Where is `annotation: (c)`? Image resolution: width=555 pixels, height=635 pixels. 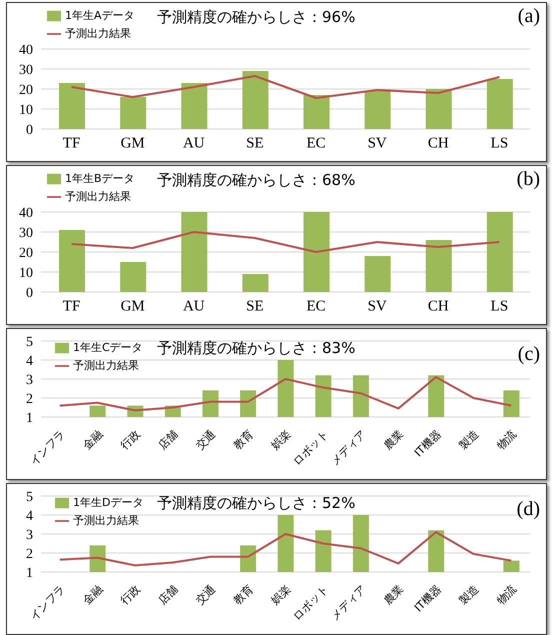
annotation: (c) is located at coordinates (529, 354).